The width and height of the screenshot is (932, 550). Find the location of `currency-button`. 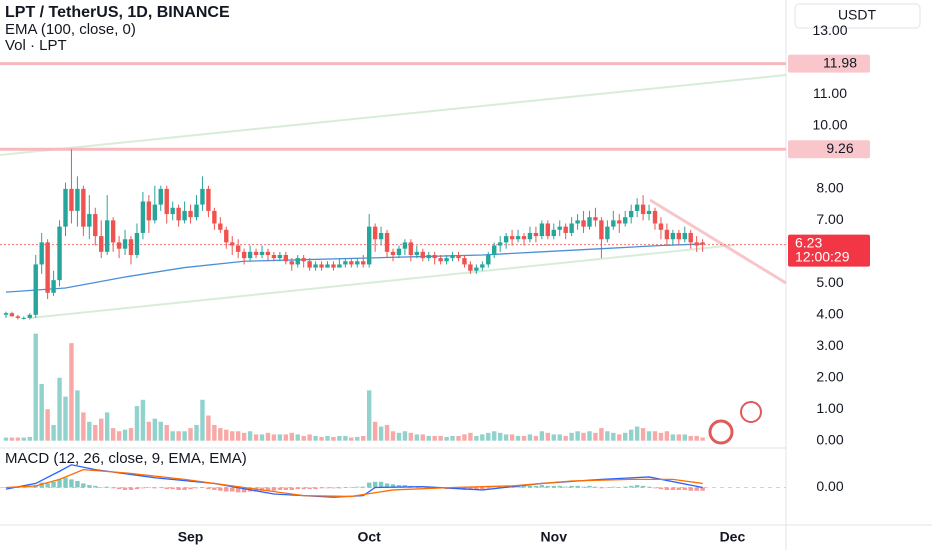

currency-button is located at coordinates (857, 16).